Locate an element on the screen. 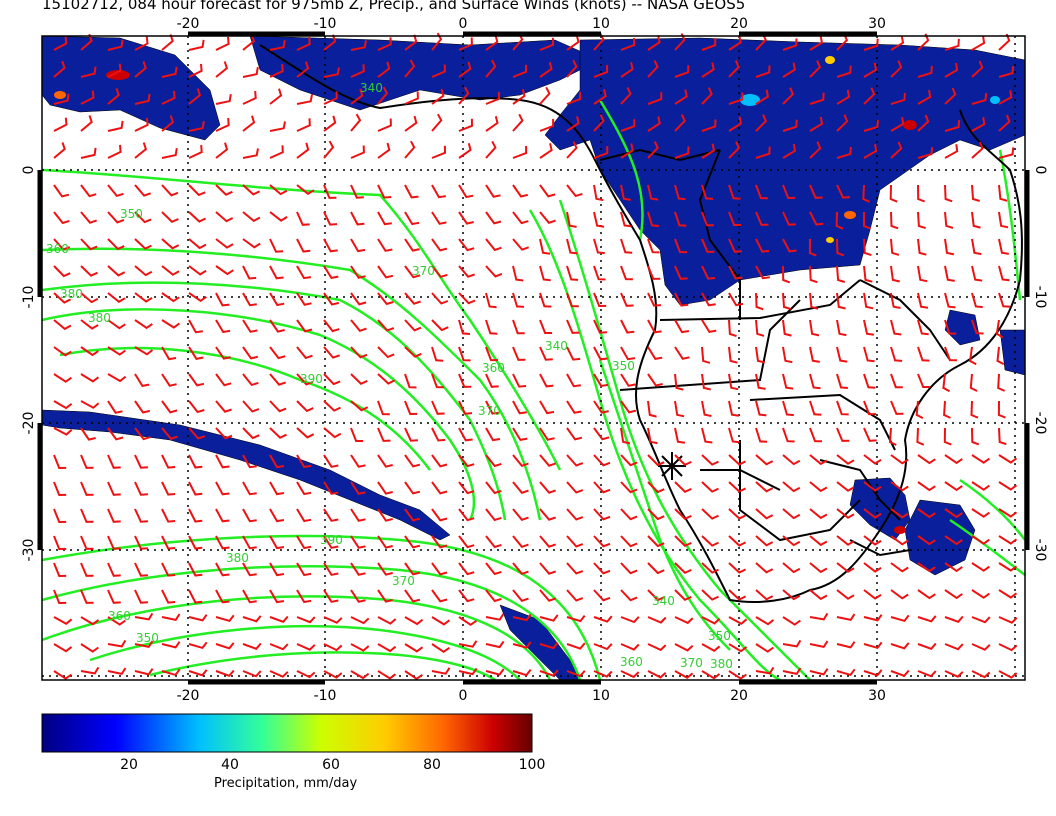  contour-label: 390 is located at coordinates (331, 540).